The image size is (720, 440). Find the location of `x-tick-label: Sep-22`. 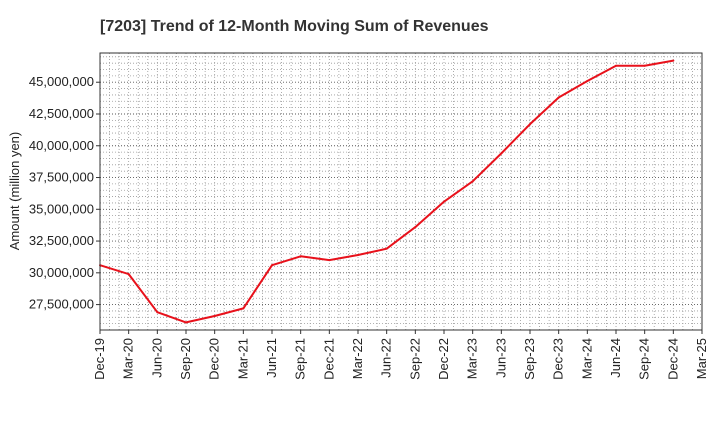

x-tick-label: Sep-22 is located at coordinates (414, 359).